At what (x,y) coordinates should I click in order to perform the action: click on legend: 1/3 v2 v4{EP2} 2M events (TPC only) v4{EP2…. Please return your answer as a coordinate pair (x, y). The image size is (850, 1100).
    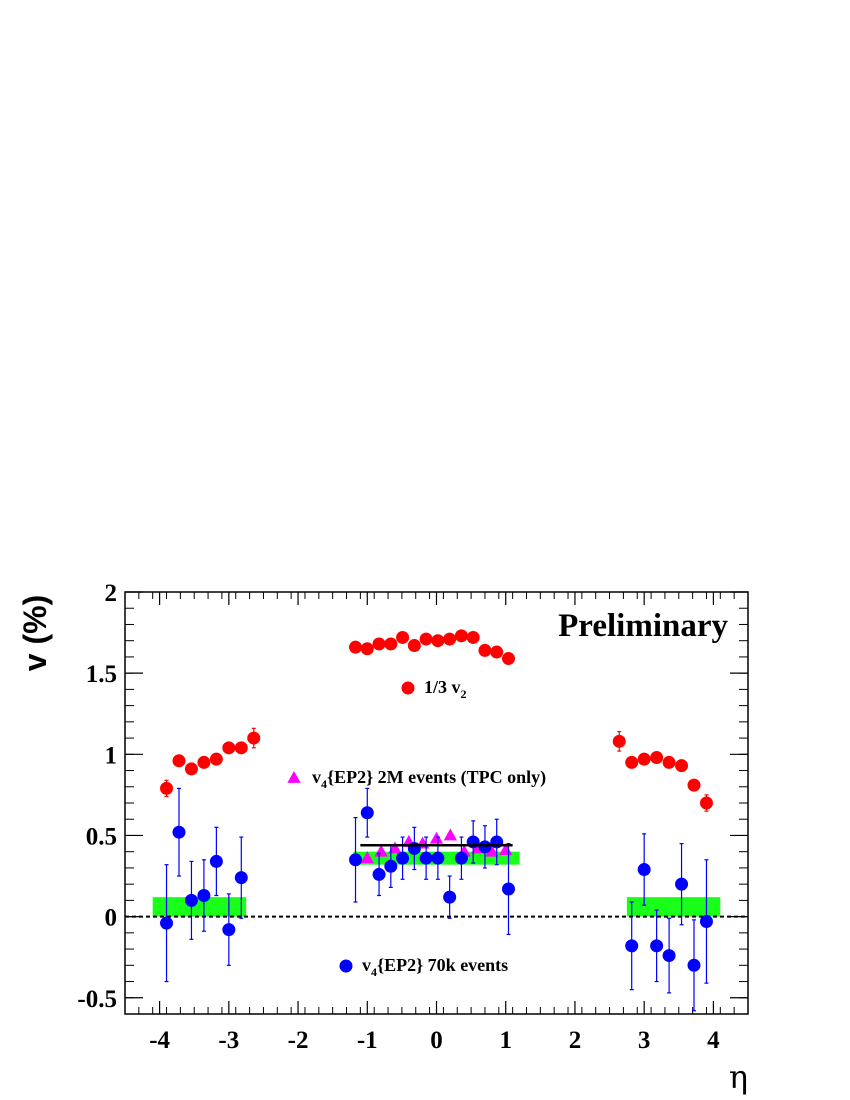
    Looking at the image, I should click on (416, 828).